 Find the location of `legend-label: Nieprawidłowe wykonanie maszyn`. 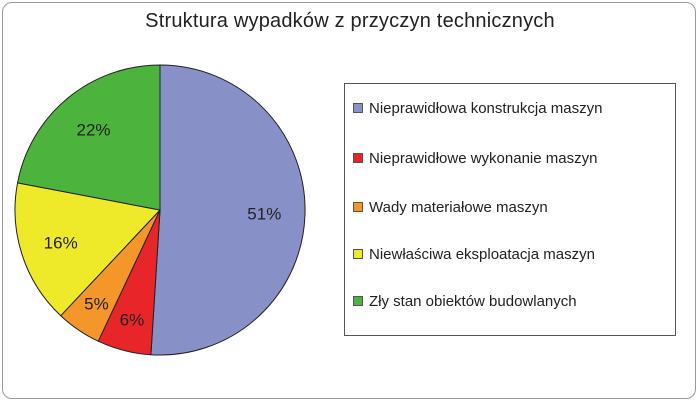

legend-label: Nieprawidłowe wykonanie maszyn is located at coordinates (483, 158).